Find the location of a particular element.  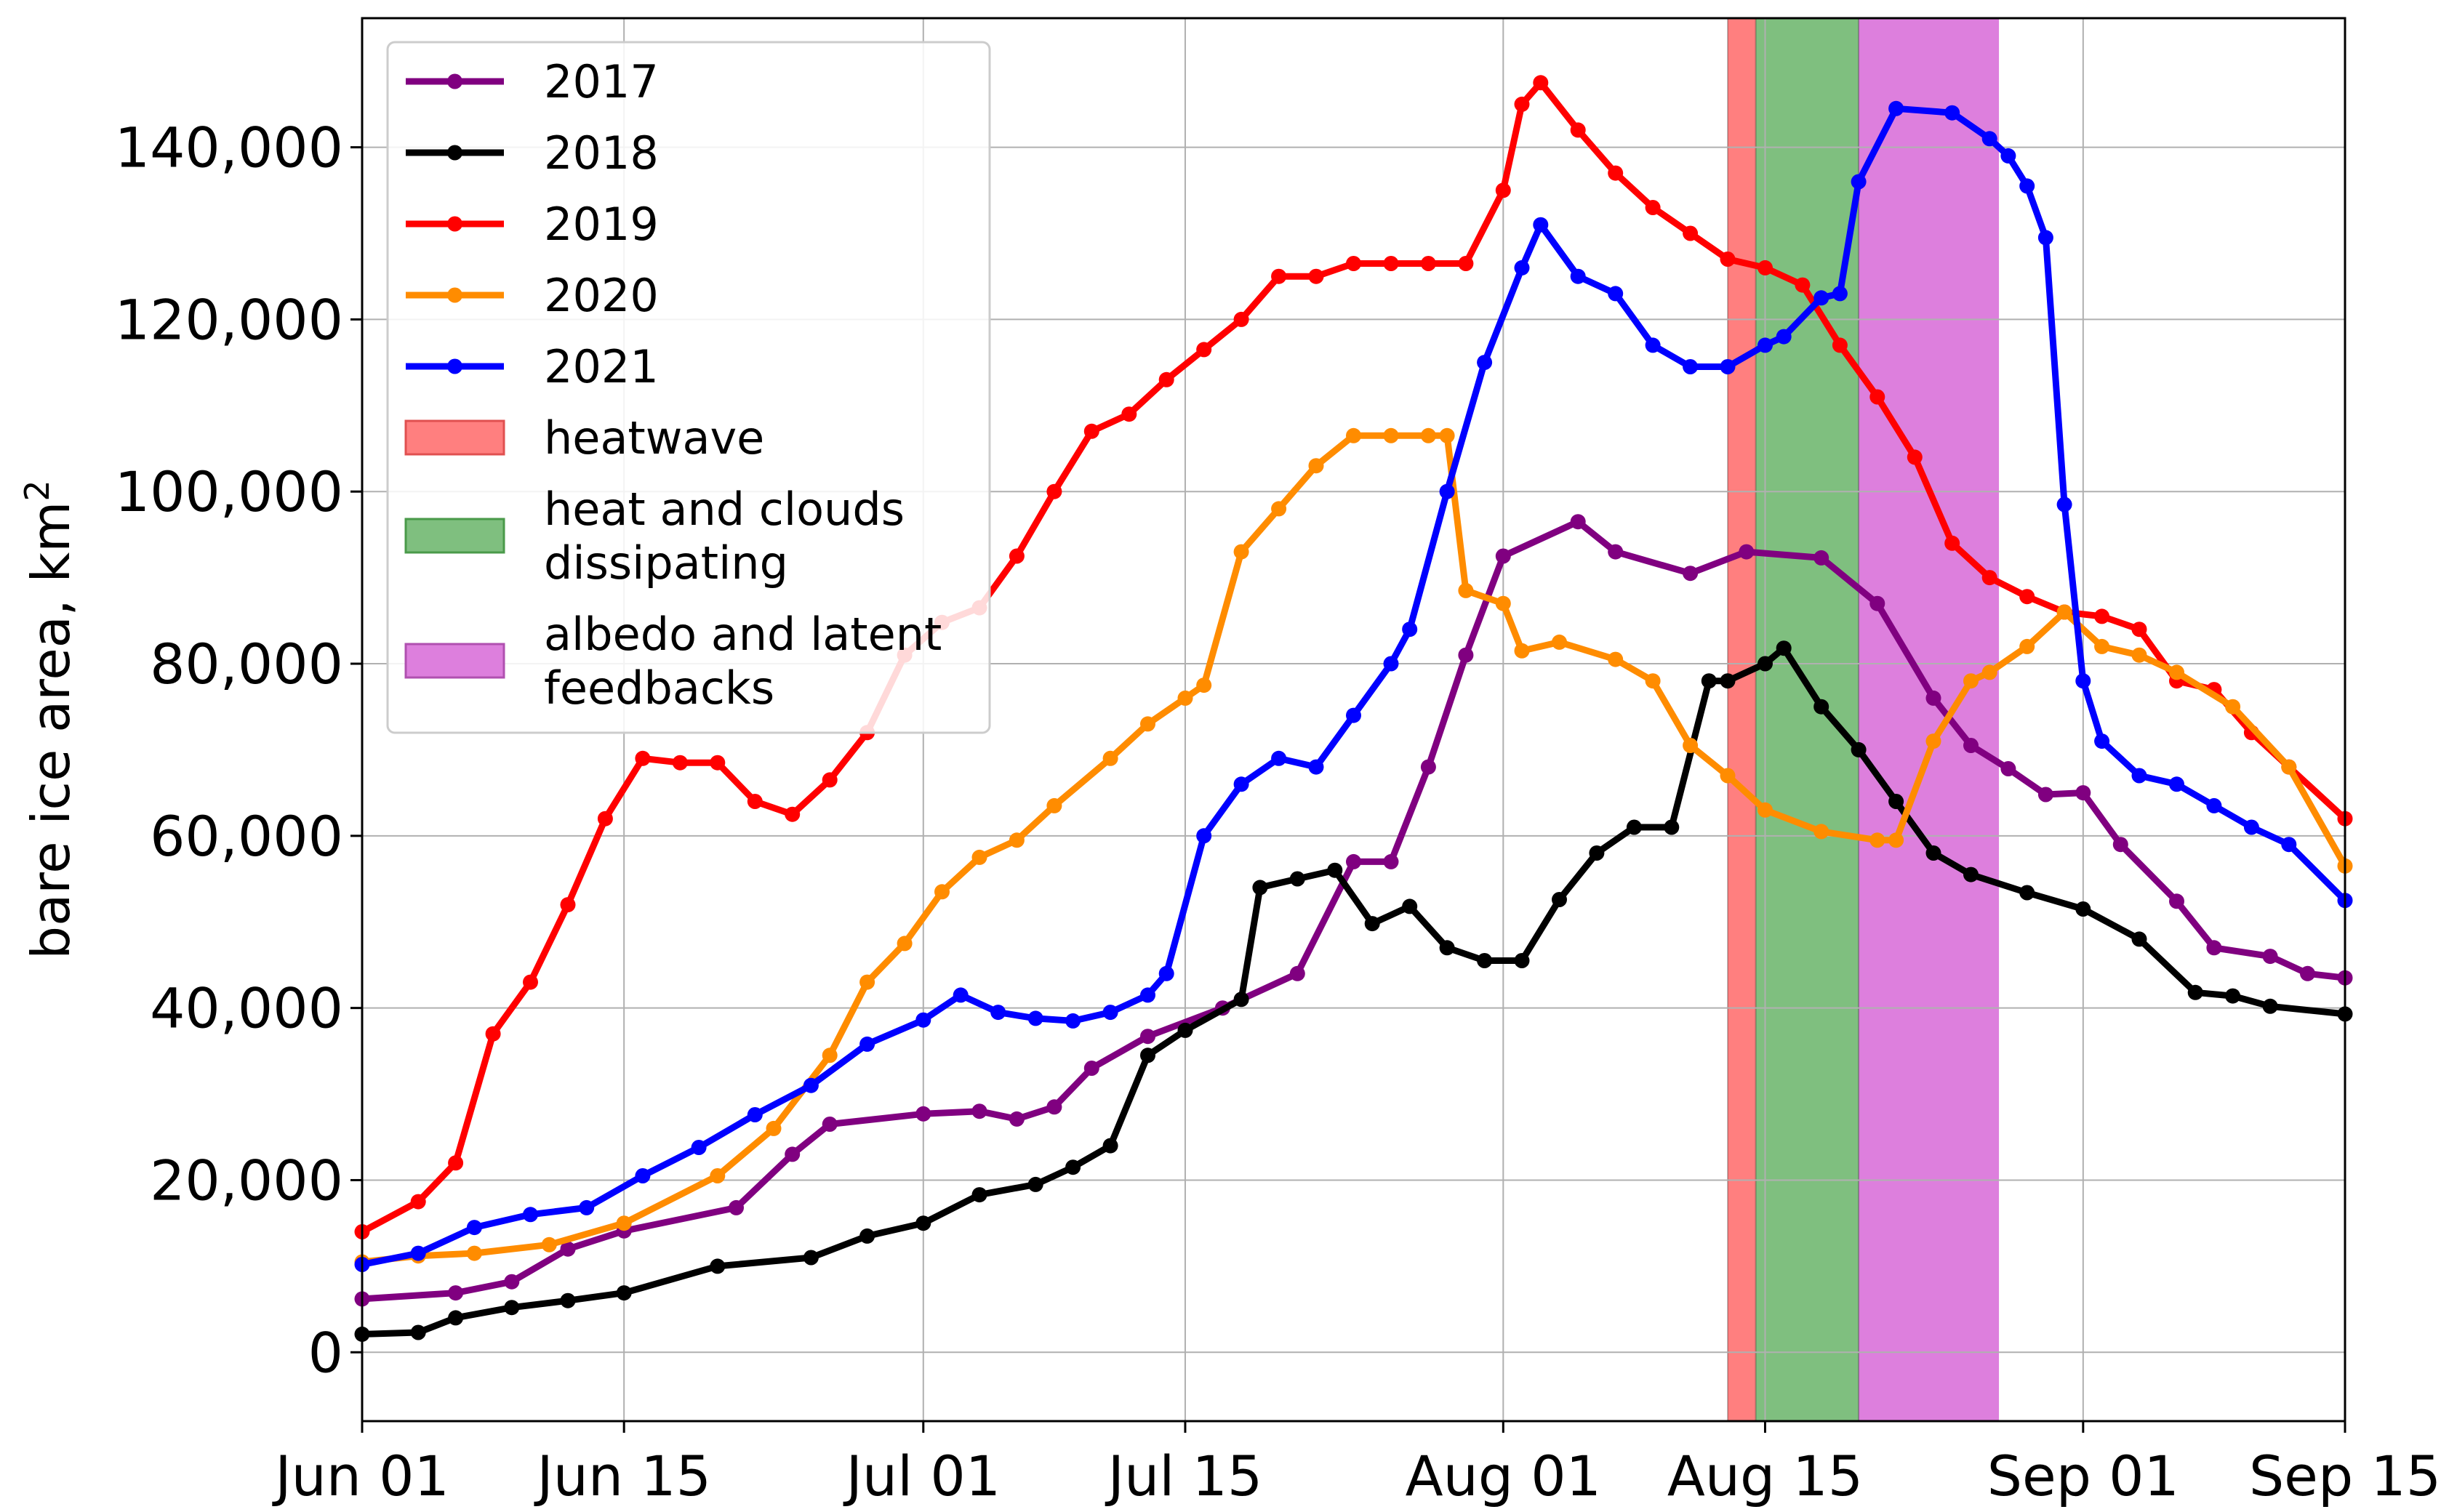

y-tick-label: 80,000 is located at coordinates (247, 664).